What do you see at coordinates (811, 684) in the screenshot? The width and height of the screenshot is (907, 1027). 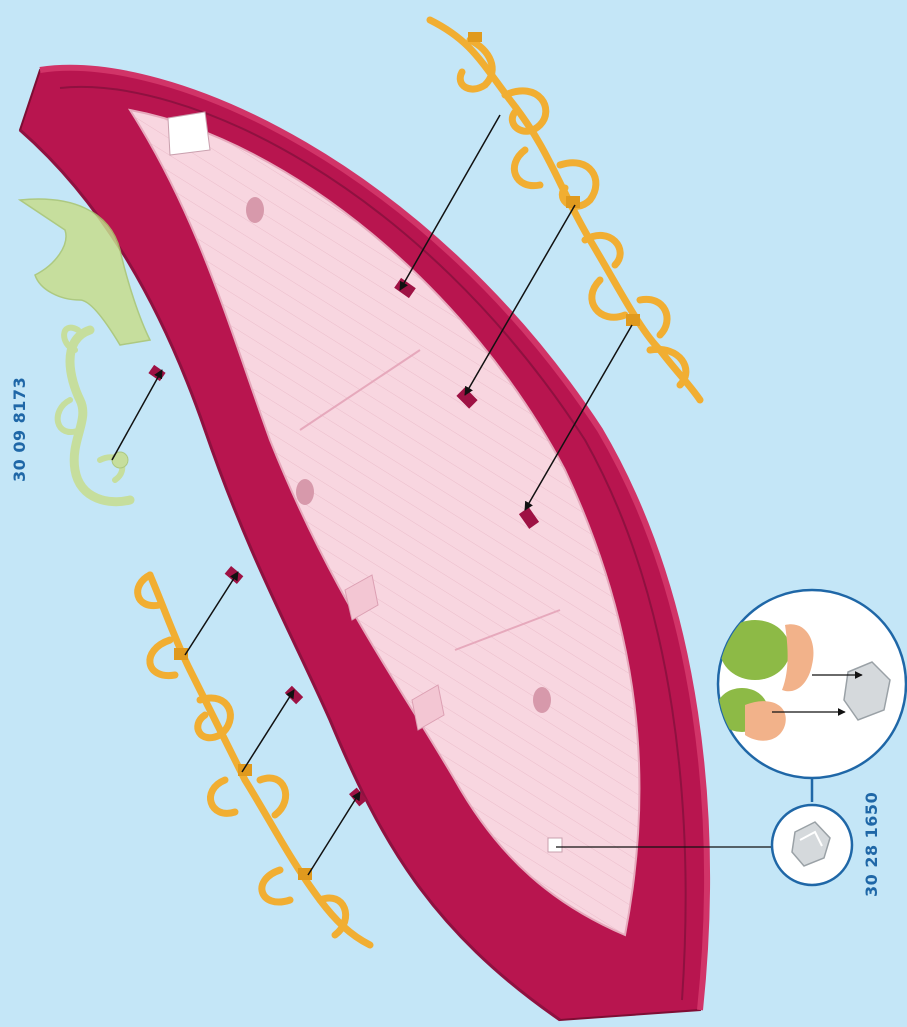 I see `clip-callout-large` at bounding box center [811, 684].